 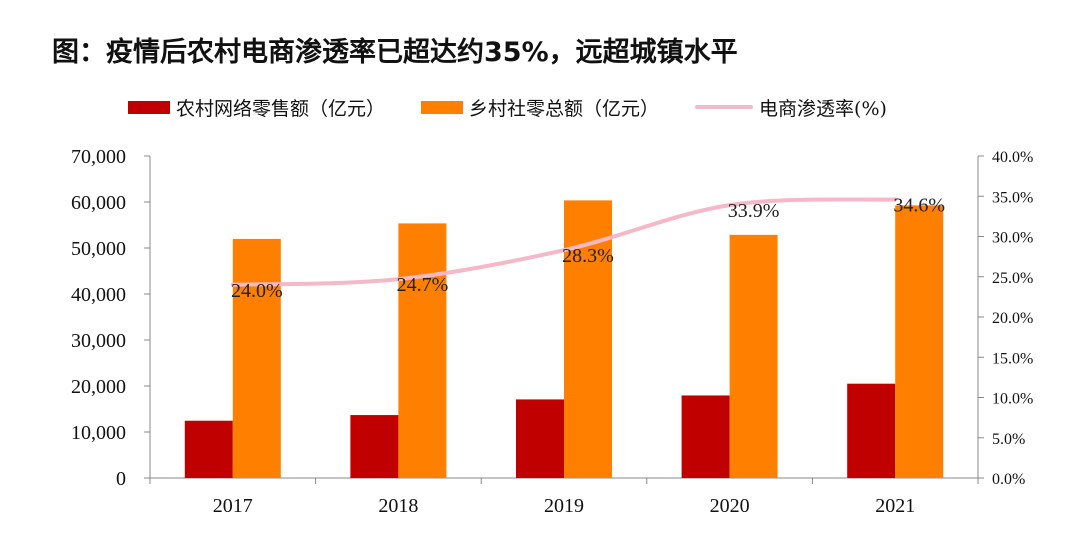 I want to click on left-tick-label: 40,000, so click(x=98, y=295).